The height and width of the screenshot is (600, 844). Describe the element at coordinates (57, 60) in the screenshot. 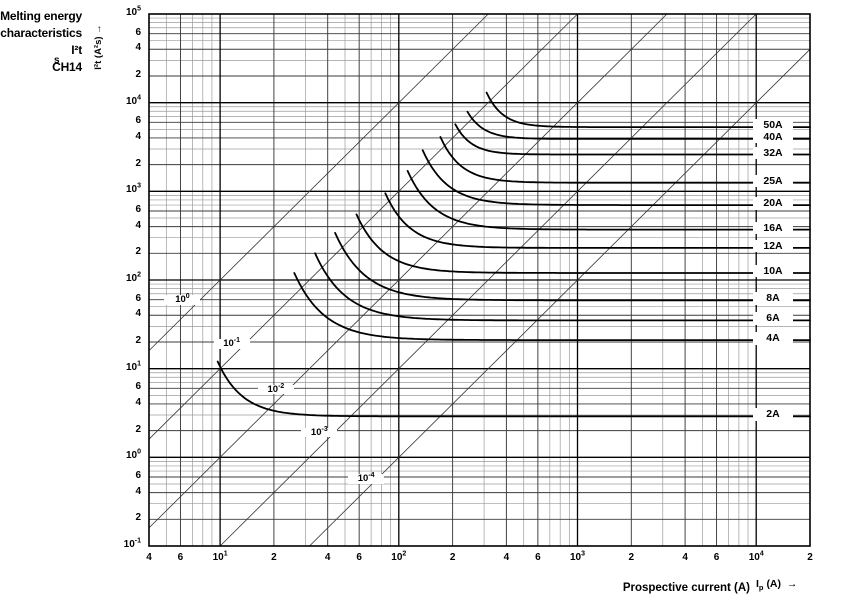

I see `y-axis-unit: s` at that location.